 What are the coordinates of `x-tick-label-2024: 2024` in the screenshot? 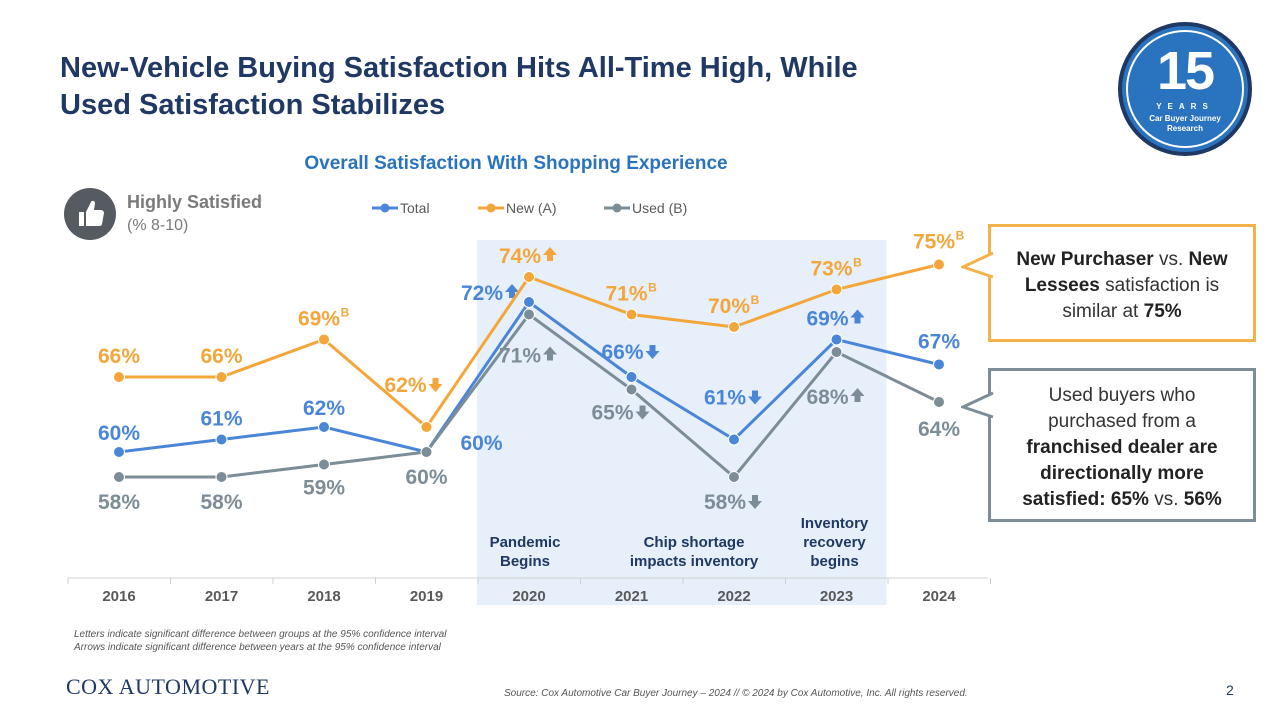 It's located at (939, 596).